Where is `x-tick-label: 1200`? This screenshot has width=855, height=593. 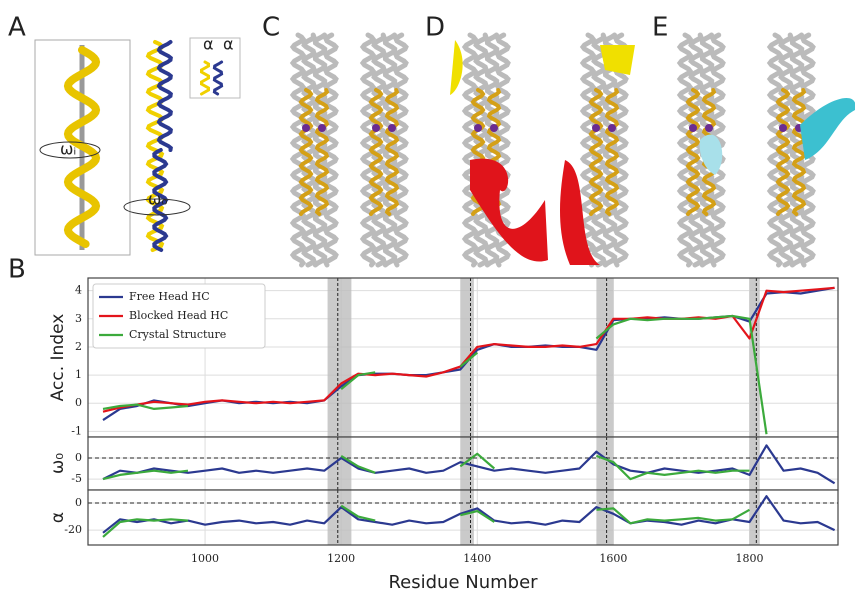
x-tick-label: 1200 is located at coordinates (341, 558).